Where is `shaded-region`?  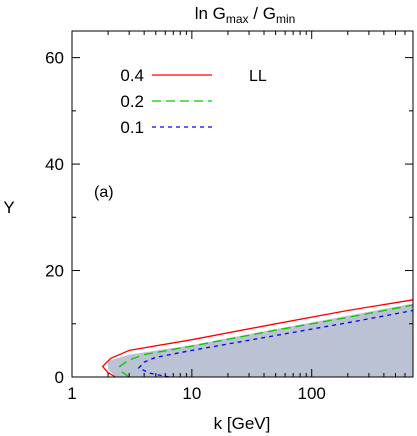 shaded-region is located at coordinates (260, 340).